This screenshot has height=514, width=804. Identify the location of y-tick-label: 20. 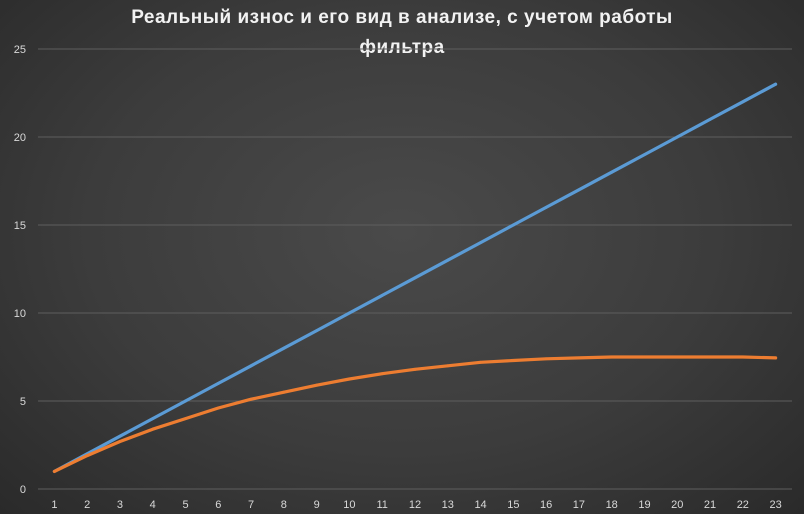
(20, 138).